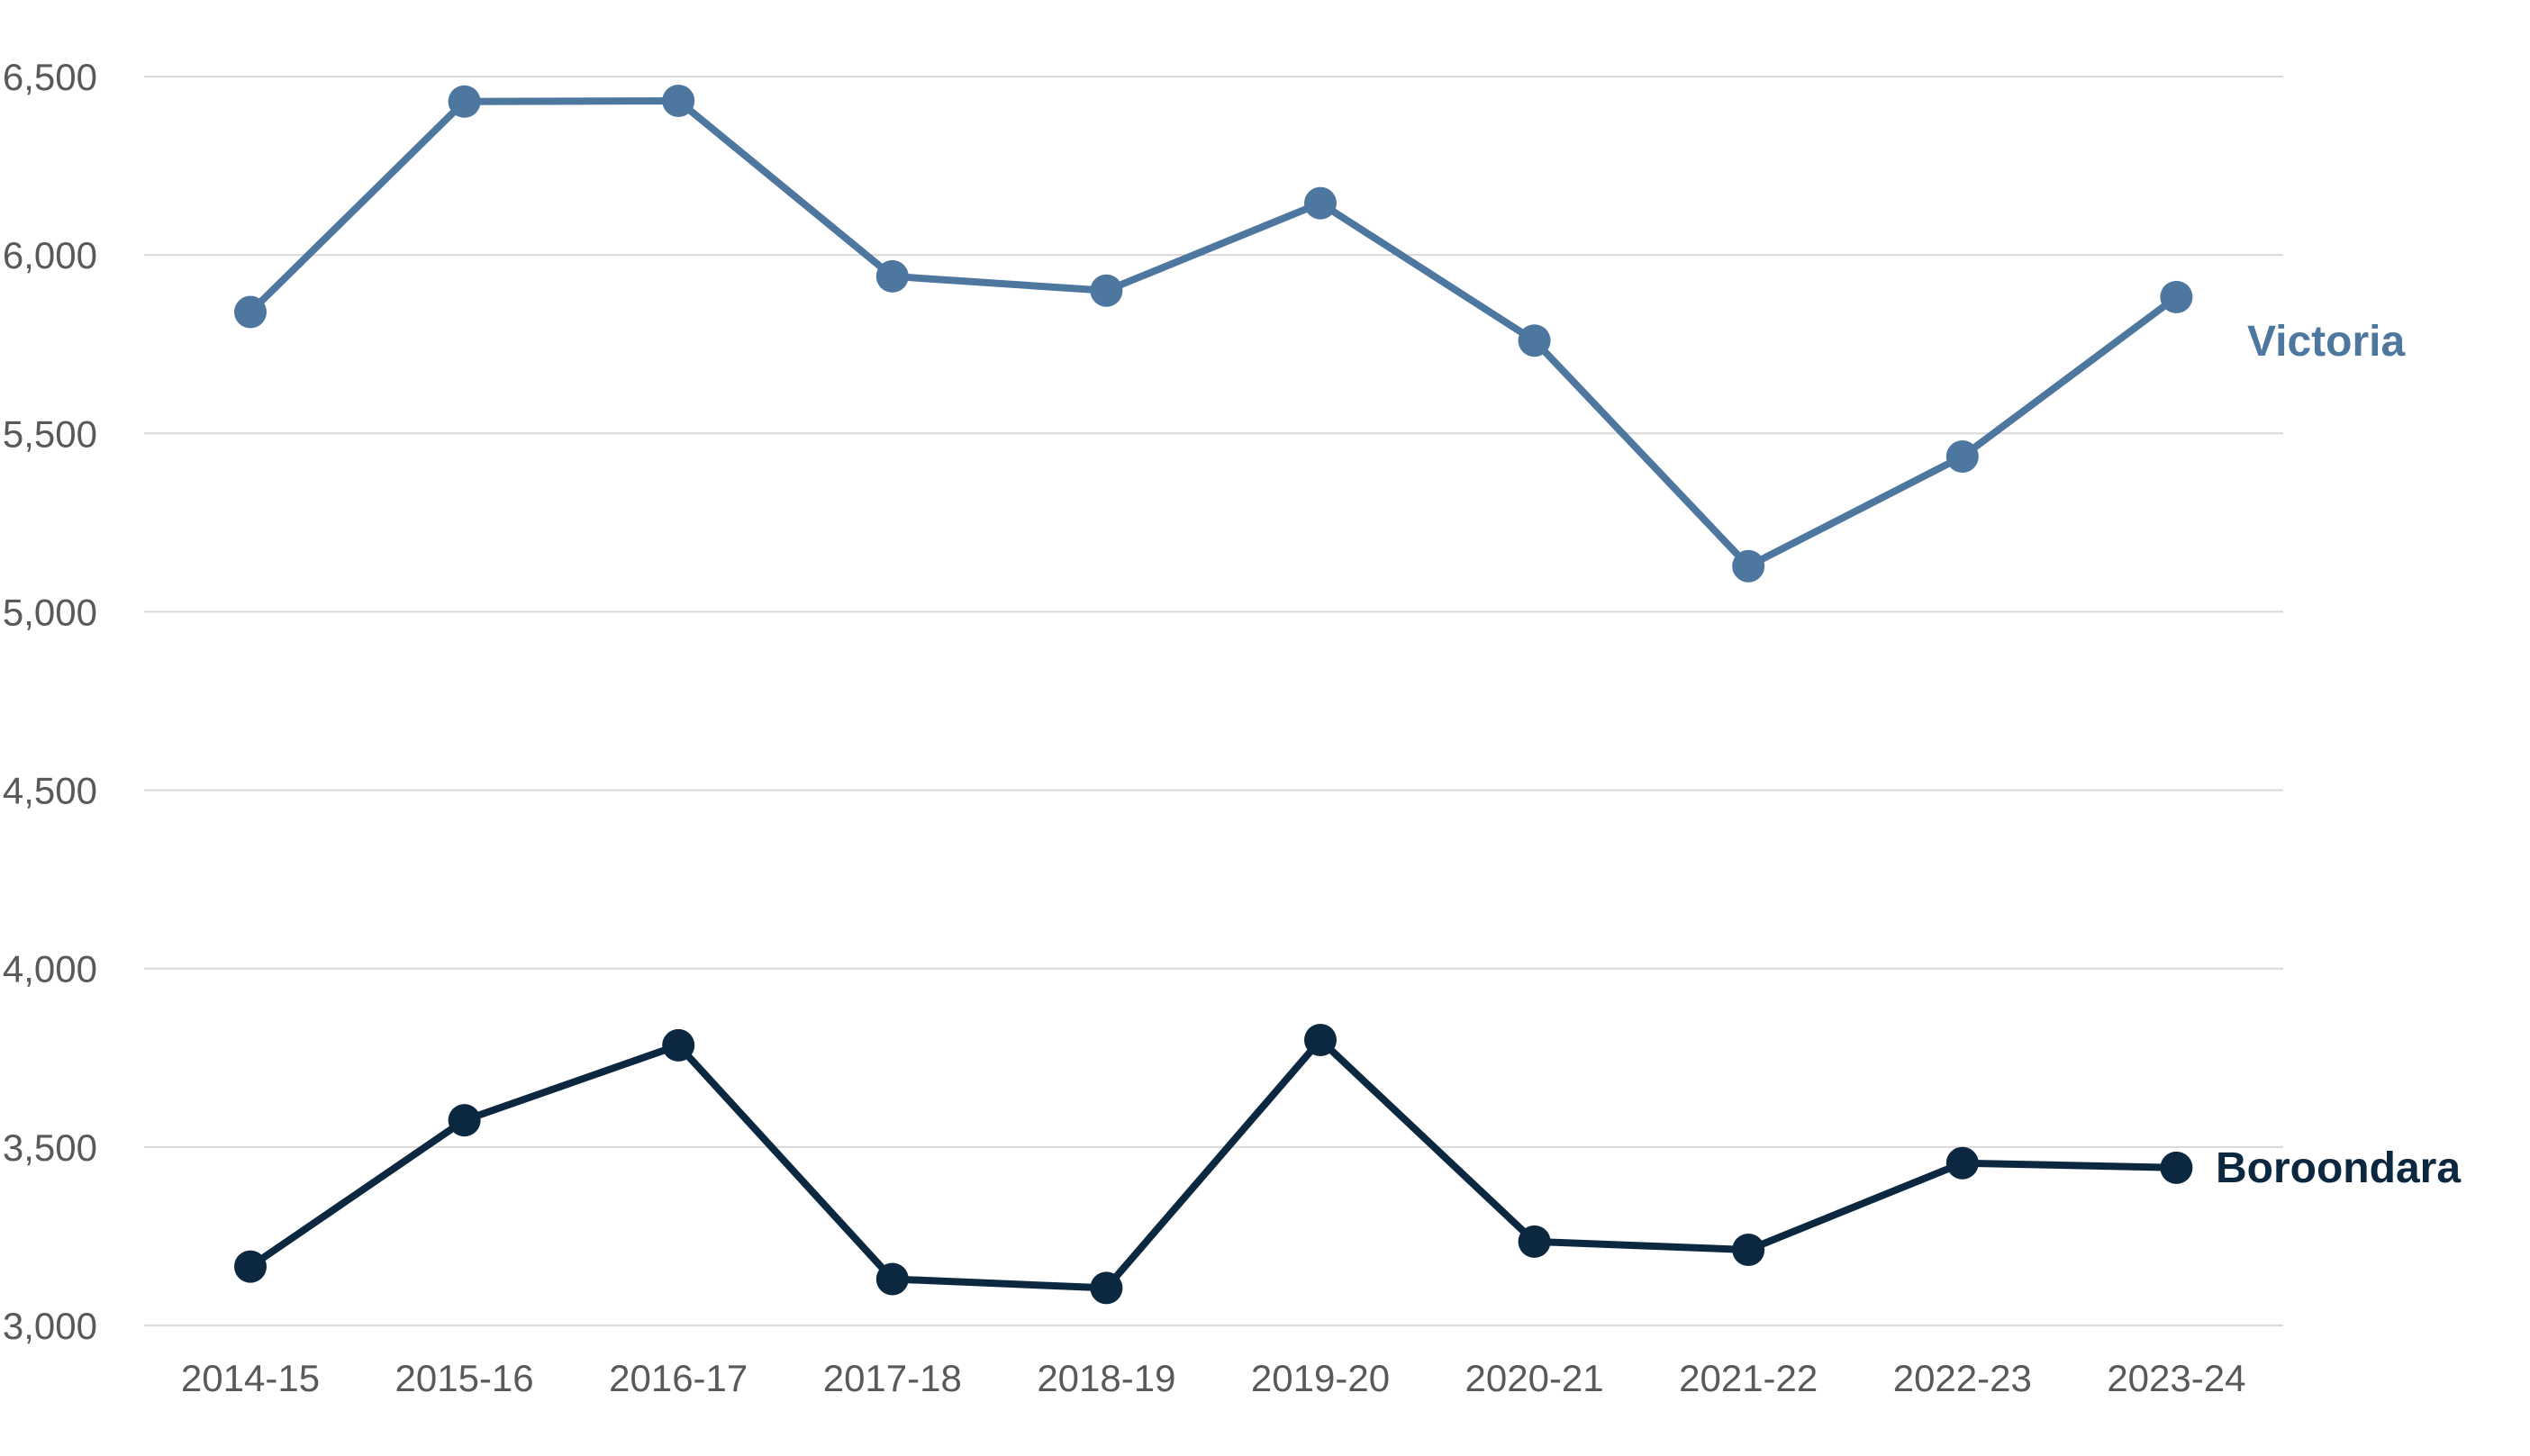 This screenshot has width=2530, height=1456. I want to click on x-tick-label: 2020-21, so click(1535, 1378).